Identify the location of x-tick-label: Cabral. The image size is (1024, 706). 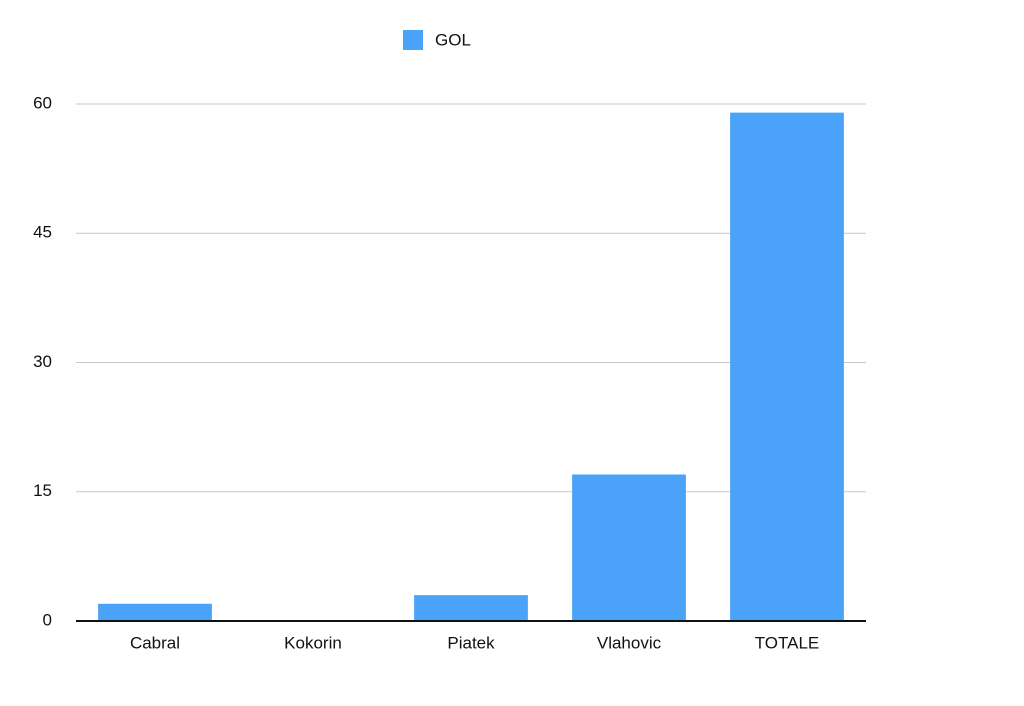
(155, 642).